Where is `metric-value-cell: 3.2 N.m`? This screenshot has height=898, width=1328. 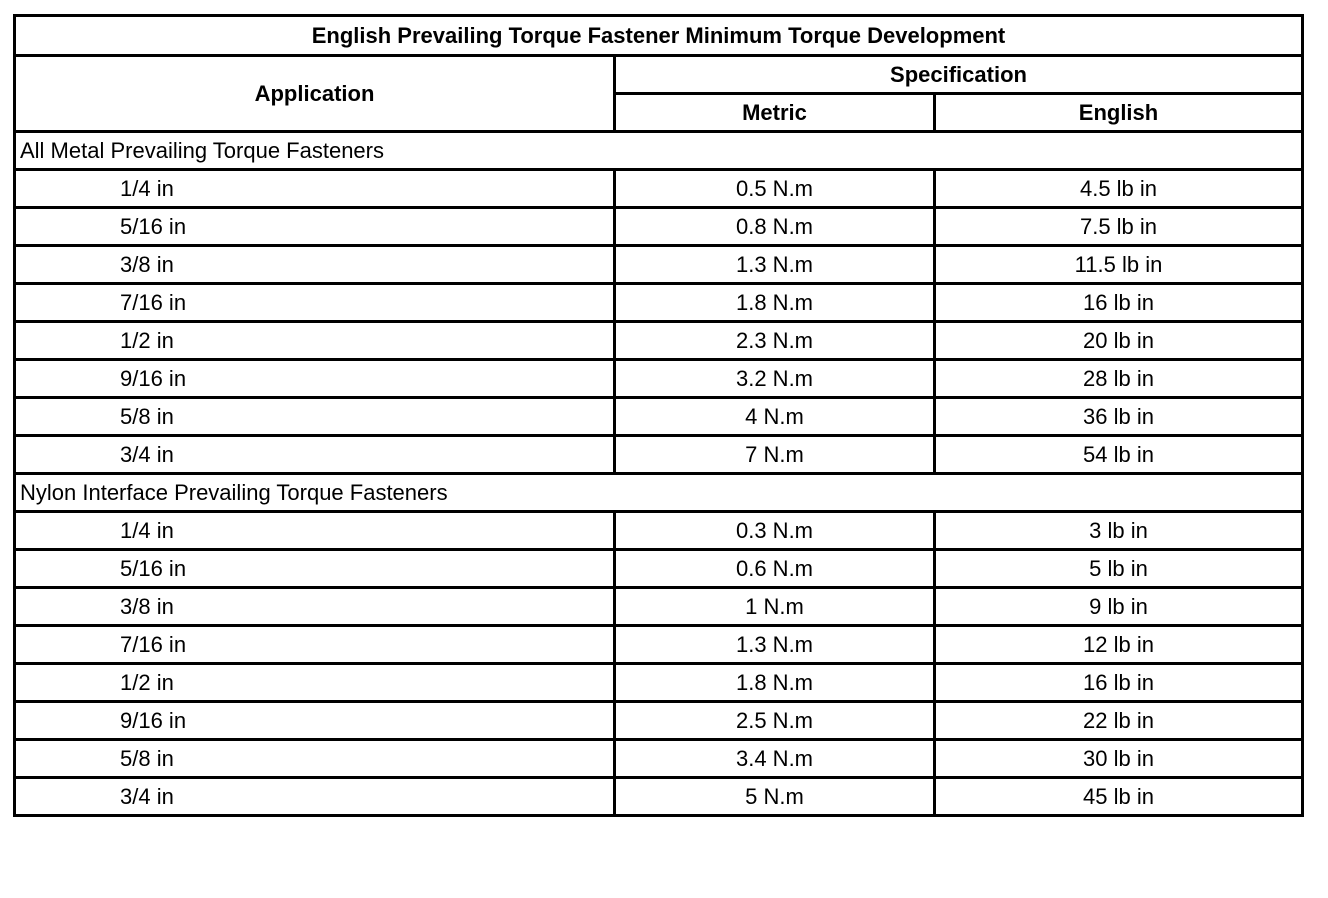 metric-value-cell: 3.2 N.m is located at coordinates (774, 378).